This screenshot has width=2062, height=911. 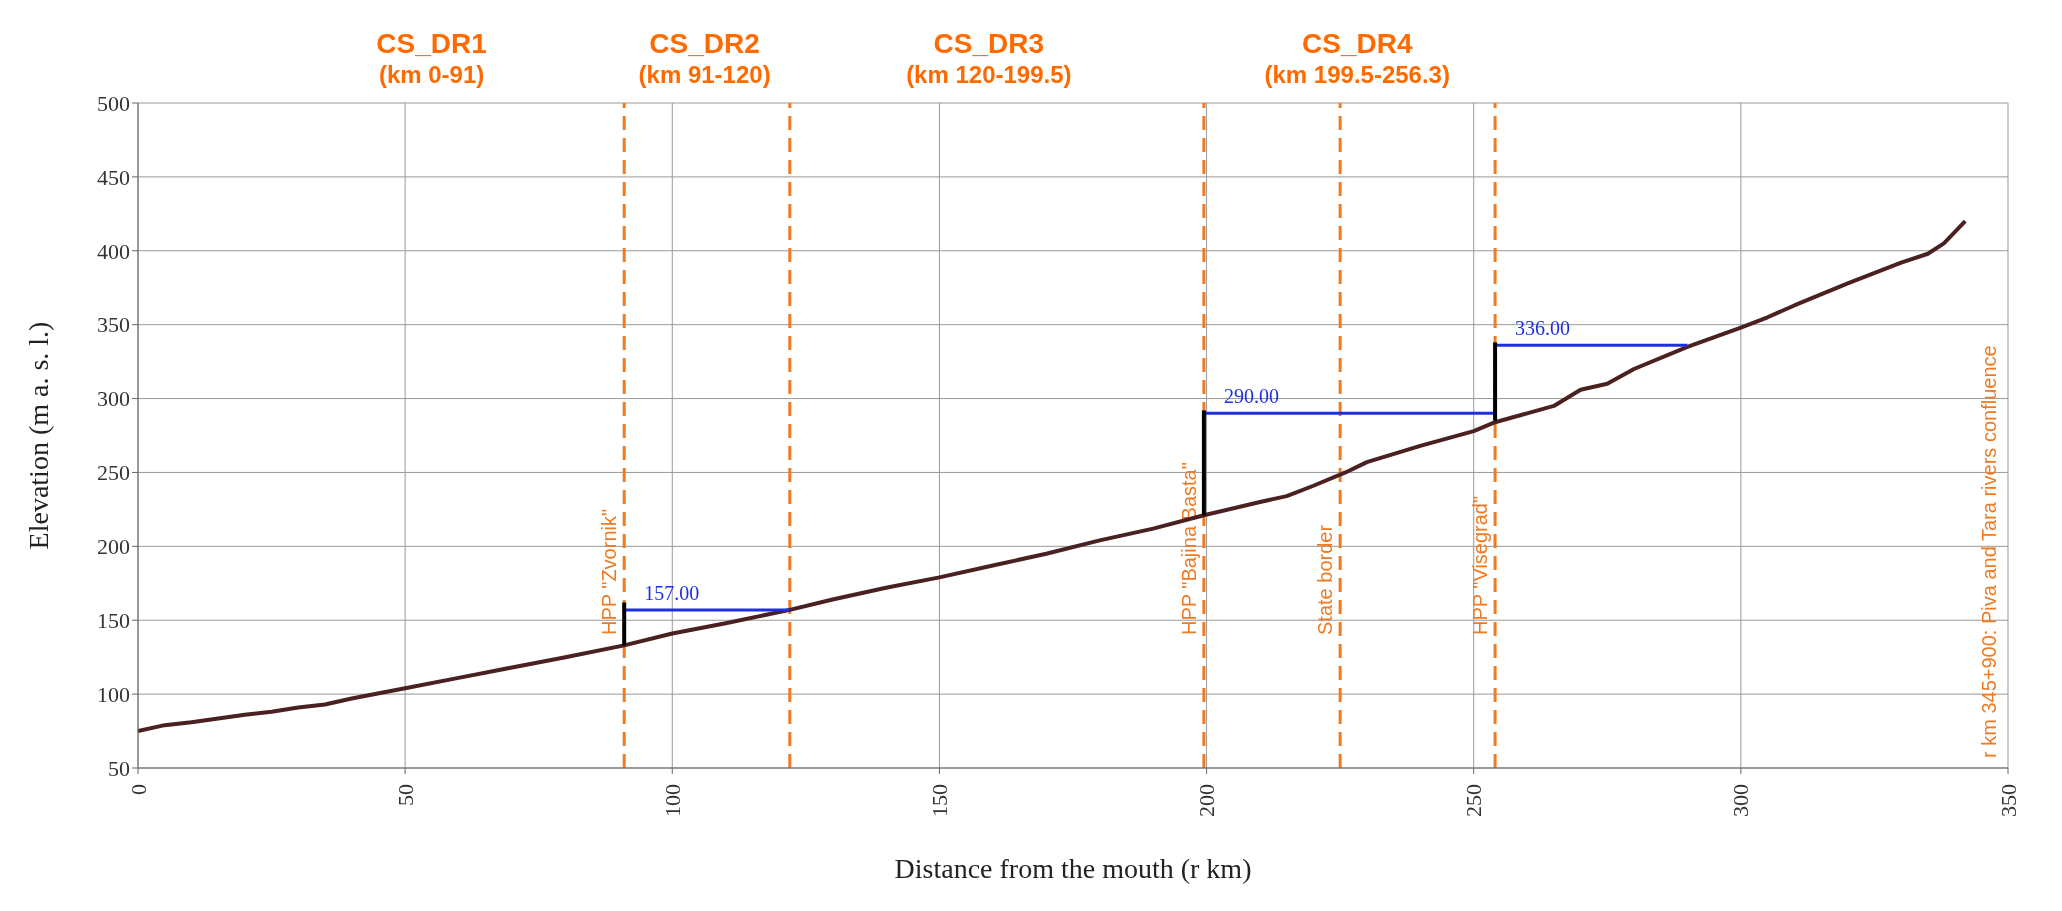 What do you see at coordinates (431, 58) in the screenshot?
I see `text: CS_DR1 (km 0-91)` at bounding box center [431, 58].